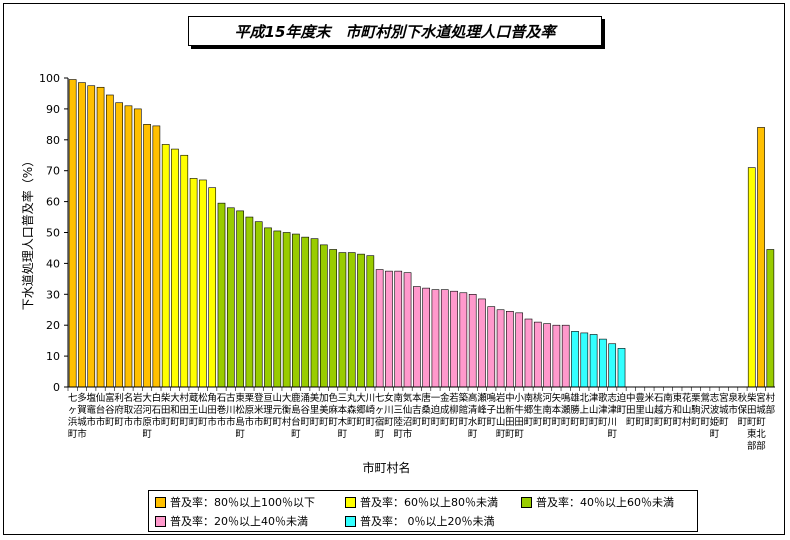 Image resolution: width=790 pixels, height=540 pixels. Describe the element at coordinates (668, 410) in the screenshot. I see `x-tick-label: 南方町` at that location.